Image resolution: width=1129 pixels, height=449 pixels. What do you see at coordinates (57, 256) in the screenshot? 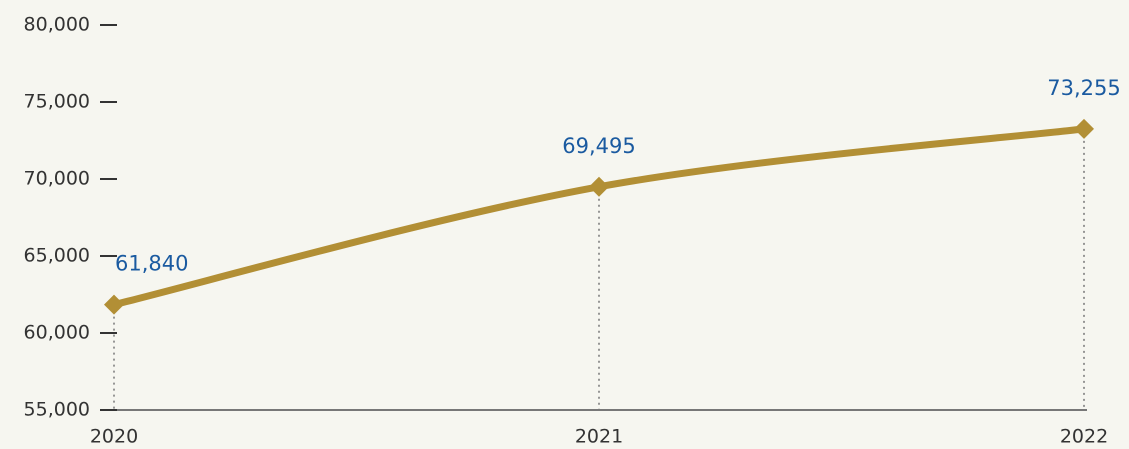
I see `y-tick-label: 65,000` at bounding box center [57, 256].